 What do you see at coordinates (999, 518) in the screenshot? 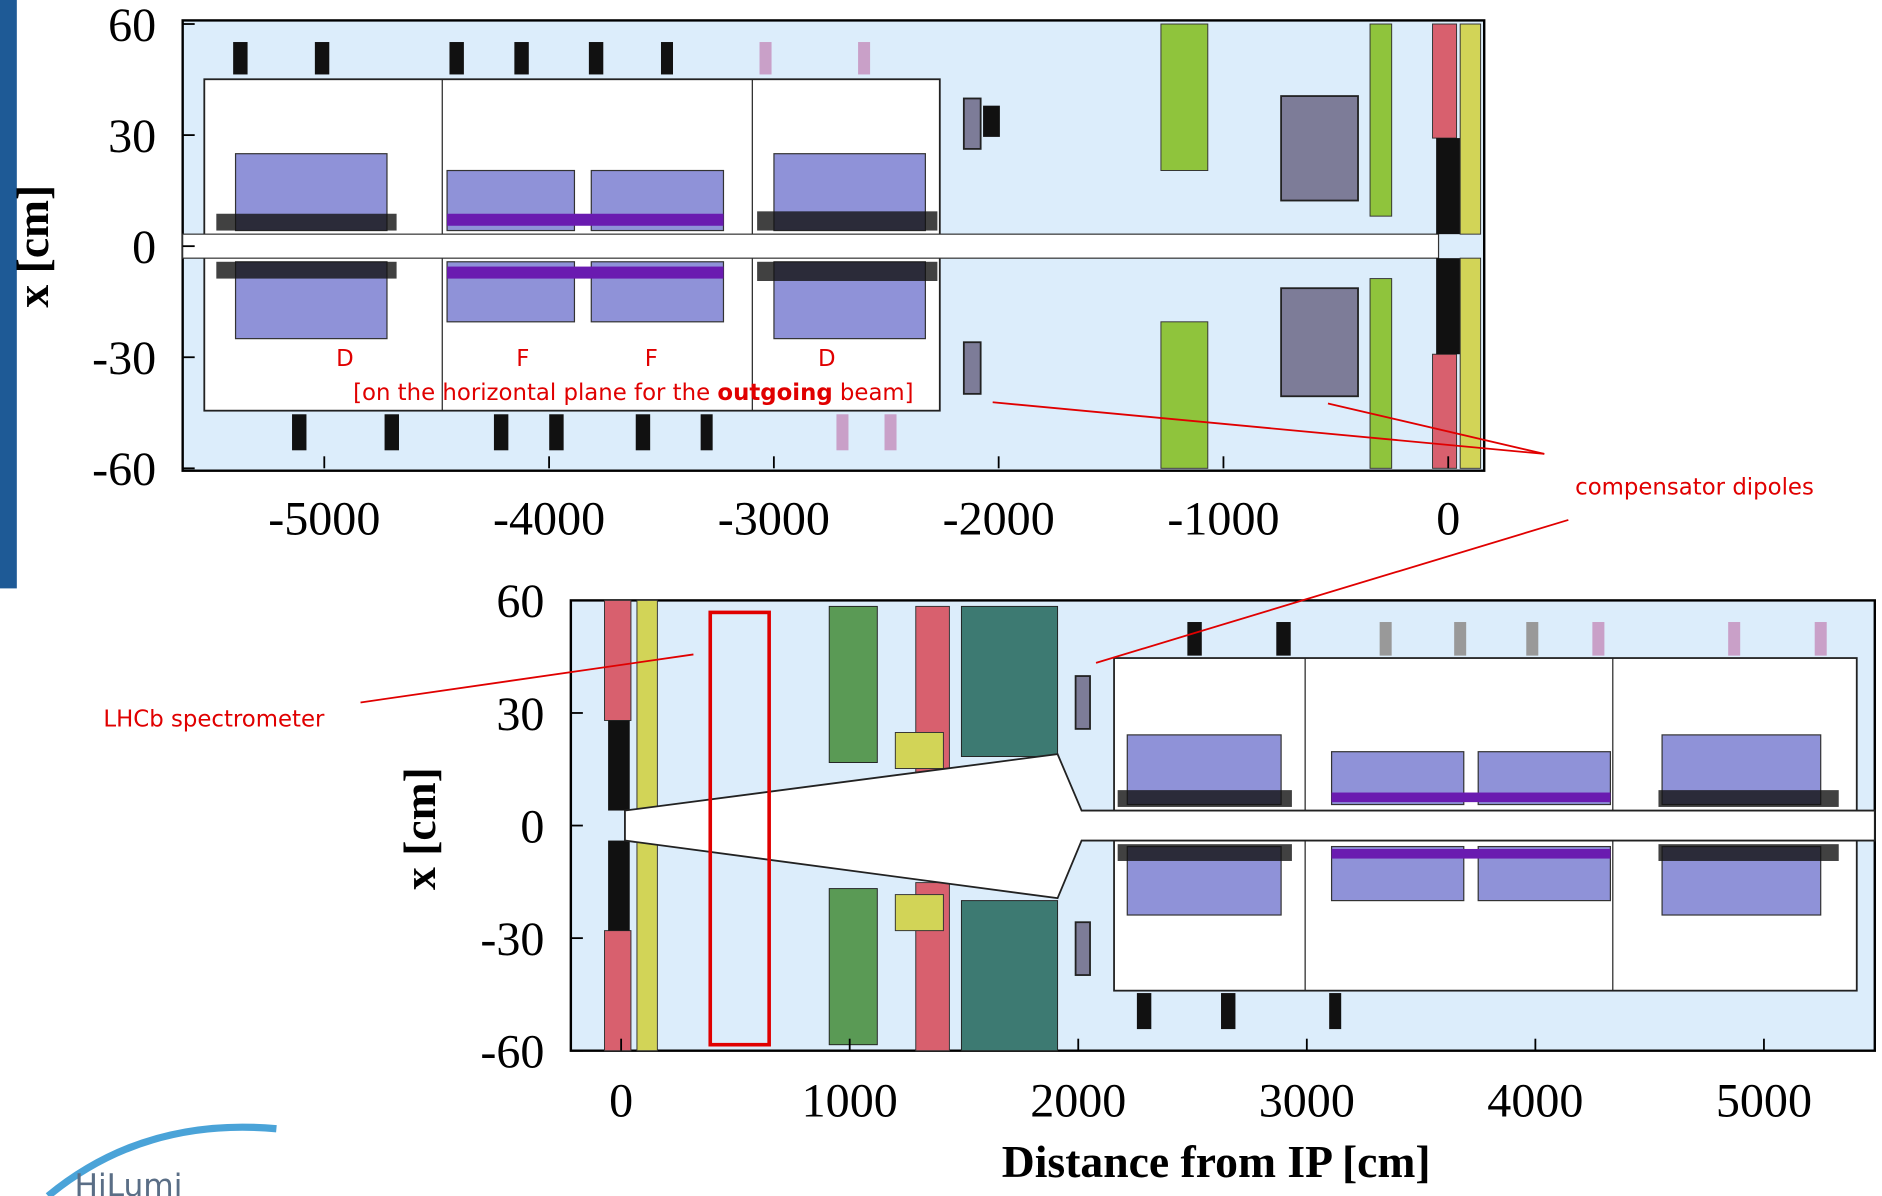
I see `x-tick-label: -2000` at bounding box center [999, 518].